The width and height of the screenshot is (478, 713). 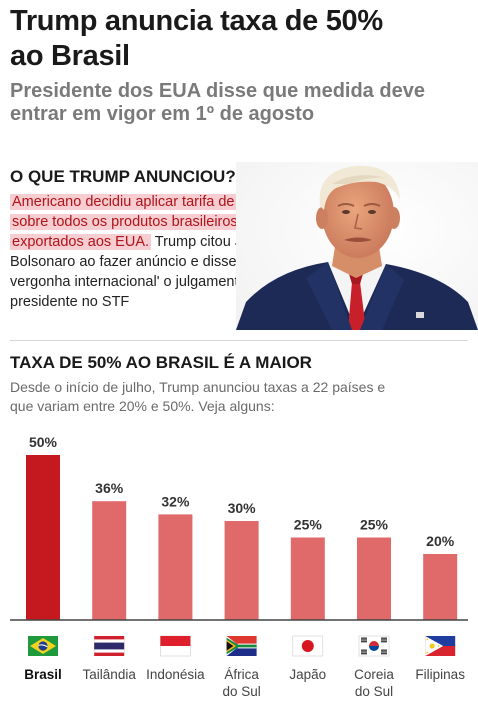 I want to click on thailand-flag-icon, so click(x=109, y=646).